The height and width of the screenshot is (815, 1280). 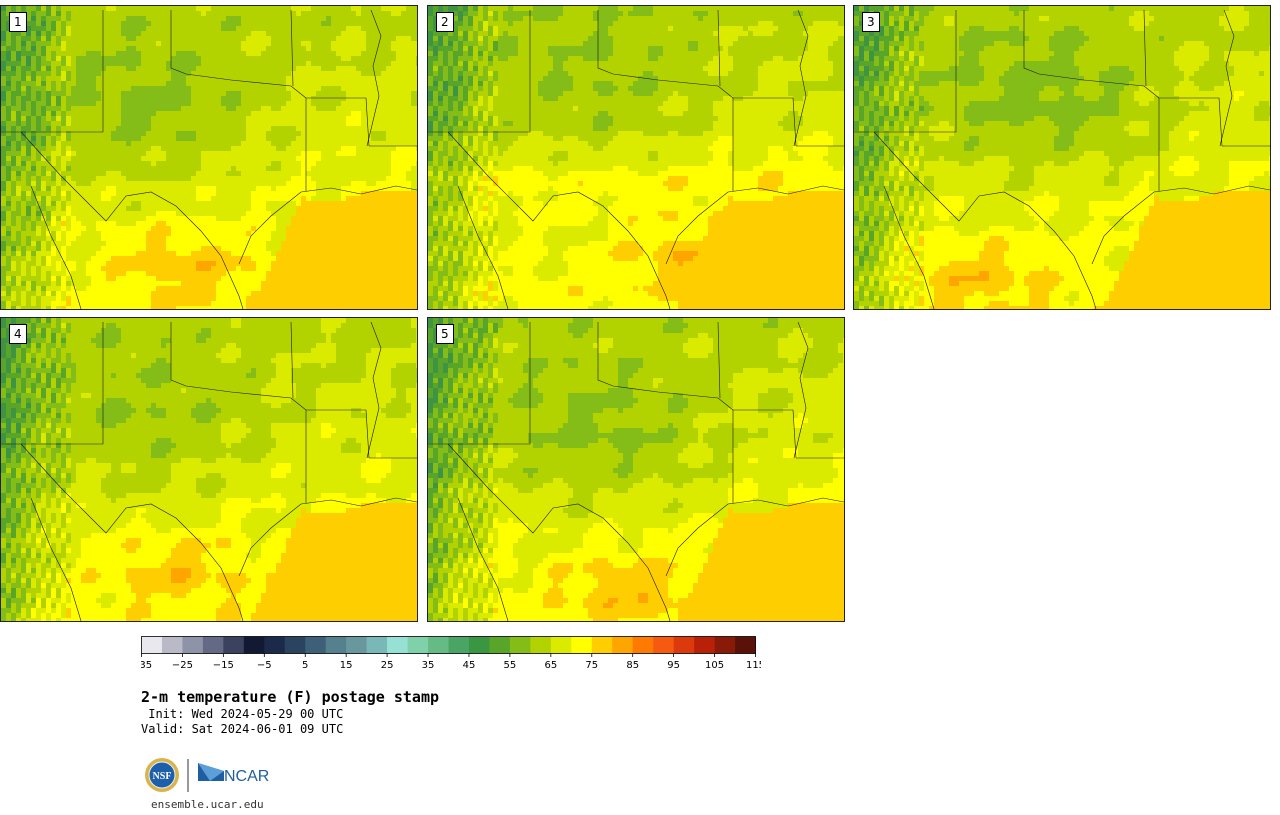 I want to click on colorbar-tick-label: −15, so click(x=223, y=665).